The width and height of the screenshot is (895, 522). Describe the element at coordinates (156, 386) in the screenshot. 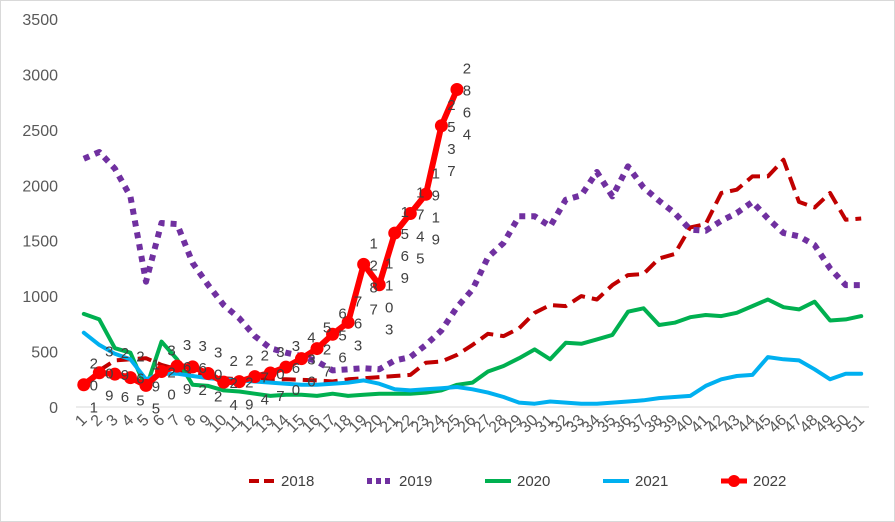

I see `data-label-2022: 1 9 5` at that location.